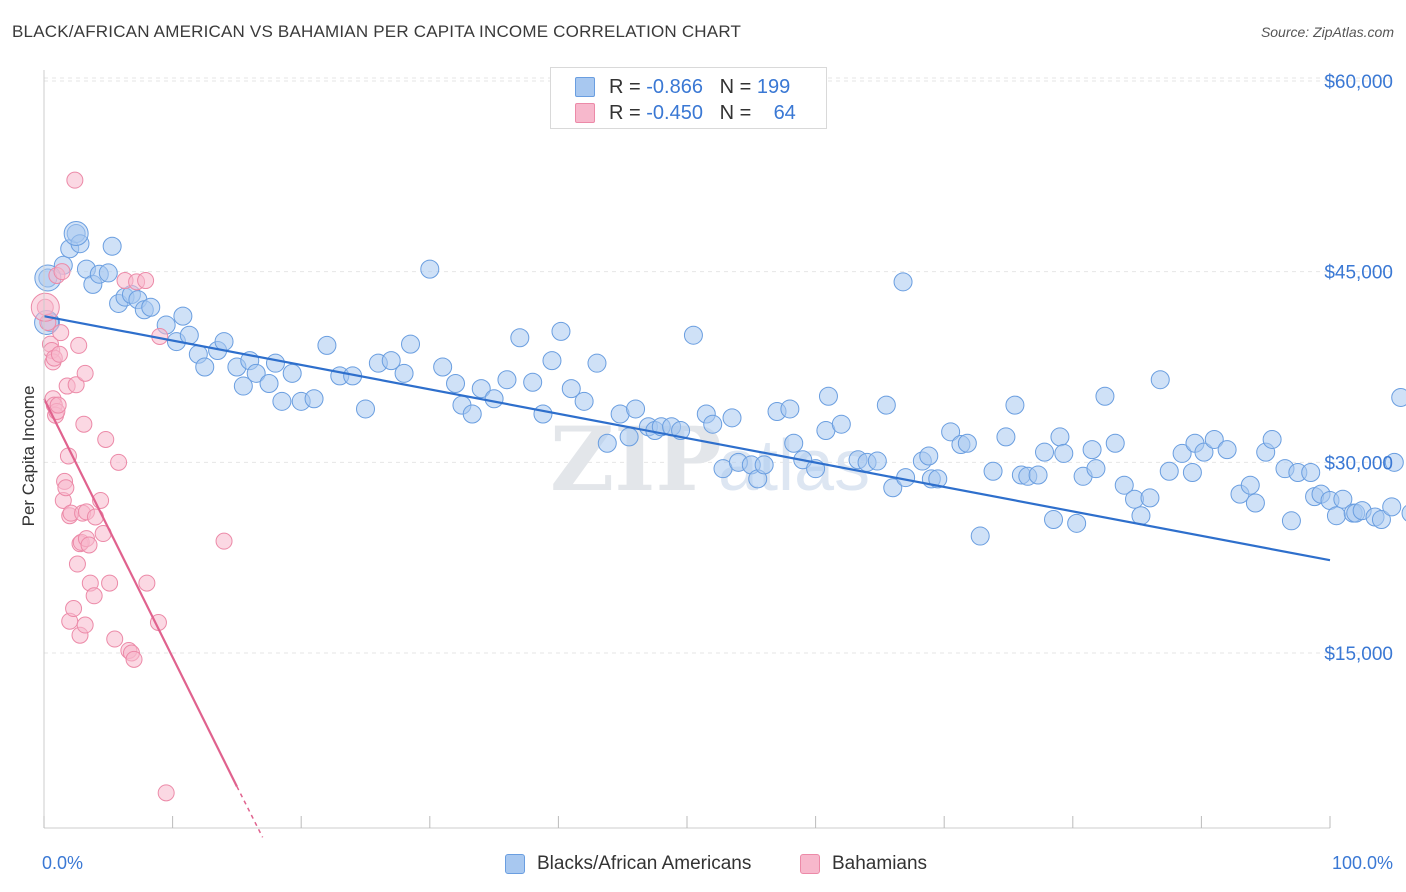  Describe the element at coordinates (1358, 82) in the screenshot. I see `y-tick-label: $60,000` at that location.